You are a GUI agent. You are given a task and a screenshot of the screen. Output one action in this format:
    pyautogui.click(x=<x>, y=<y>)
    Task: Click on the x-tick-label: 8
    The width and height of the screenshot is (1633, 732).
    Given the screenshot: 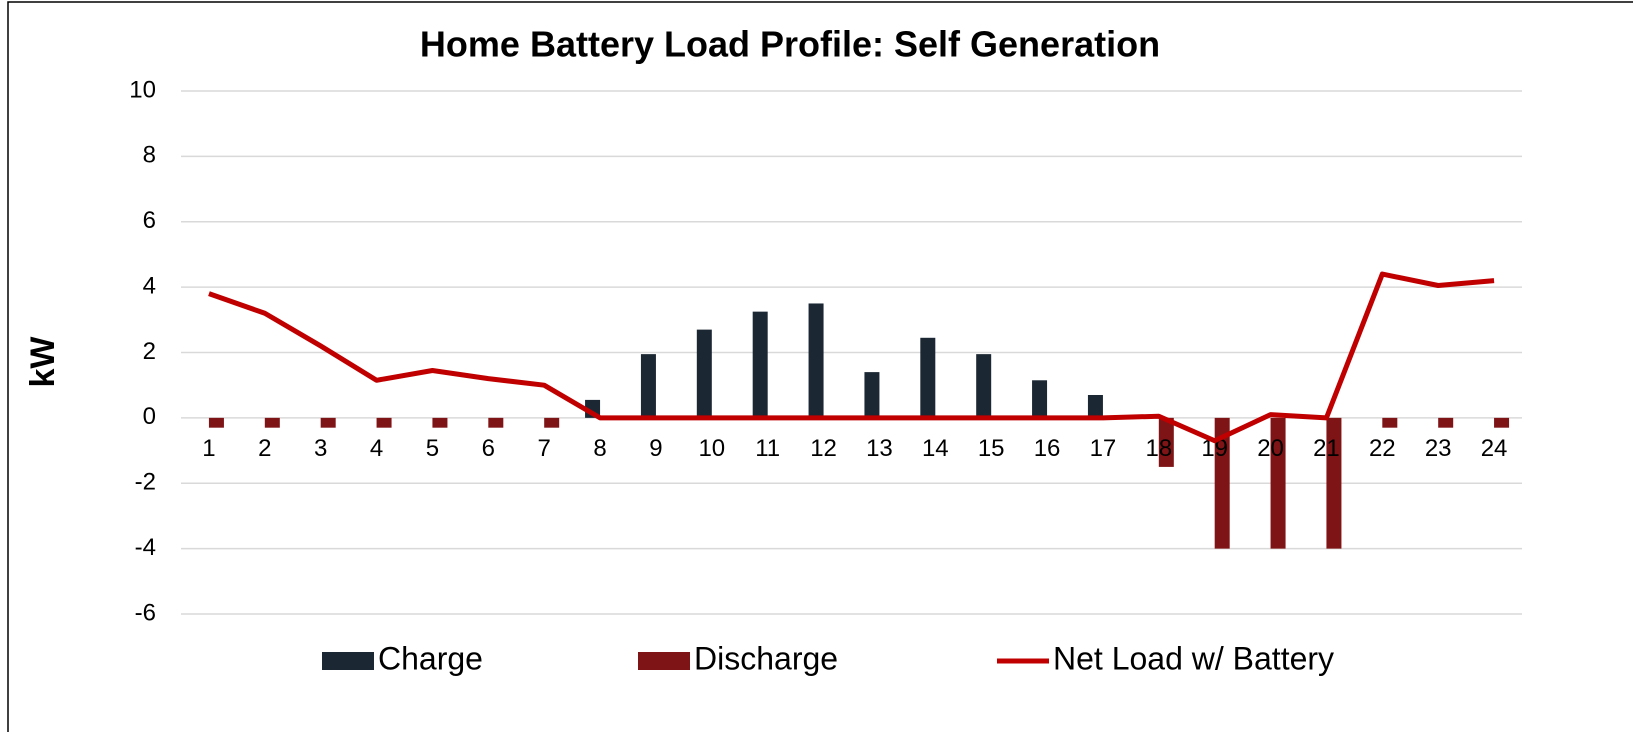 What is the action you would take?
    pyautogui.click(x=599, y=448)
    